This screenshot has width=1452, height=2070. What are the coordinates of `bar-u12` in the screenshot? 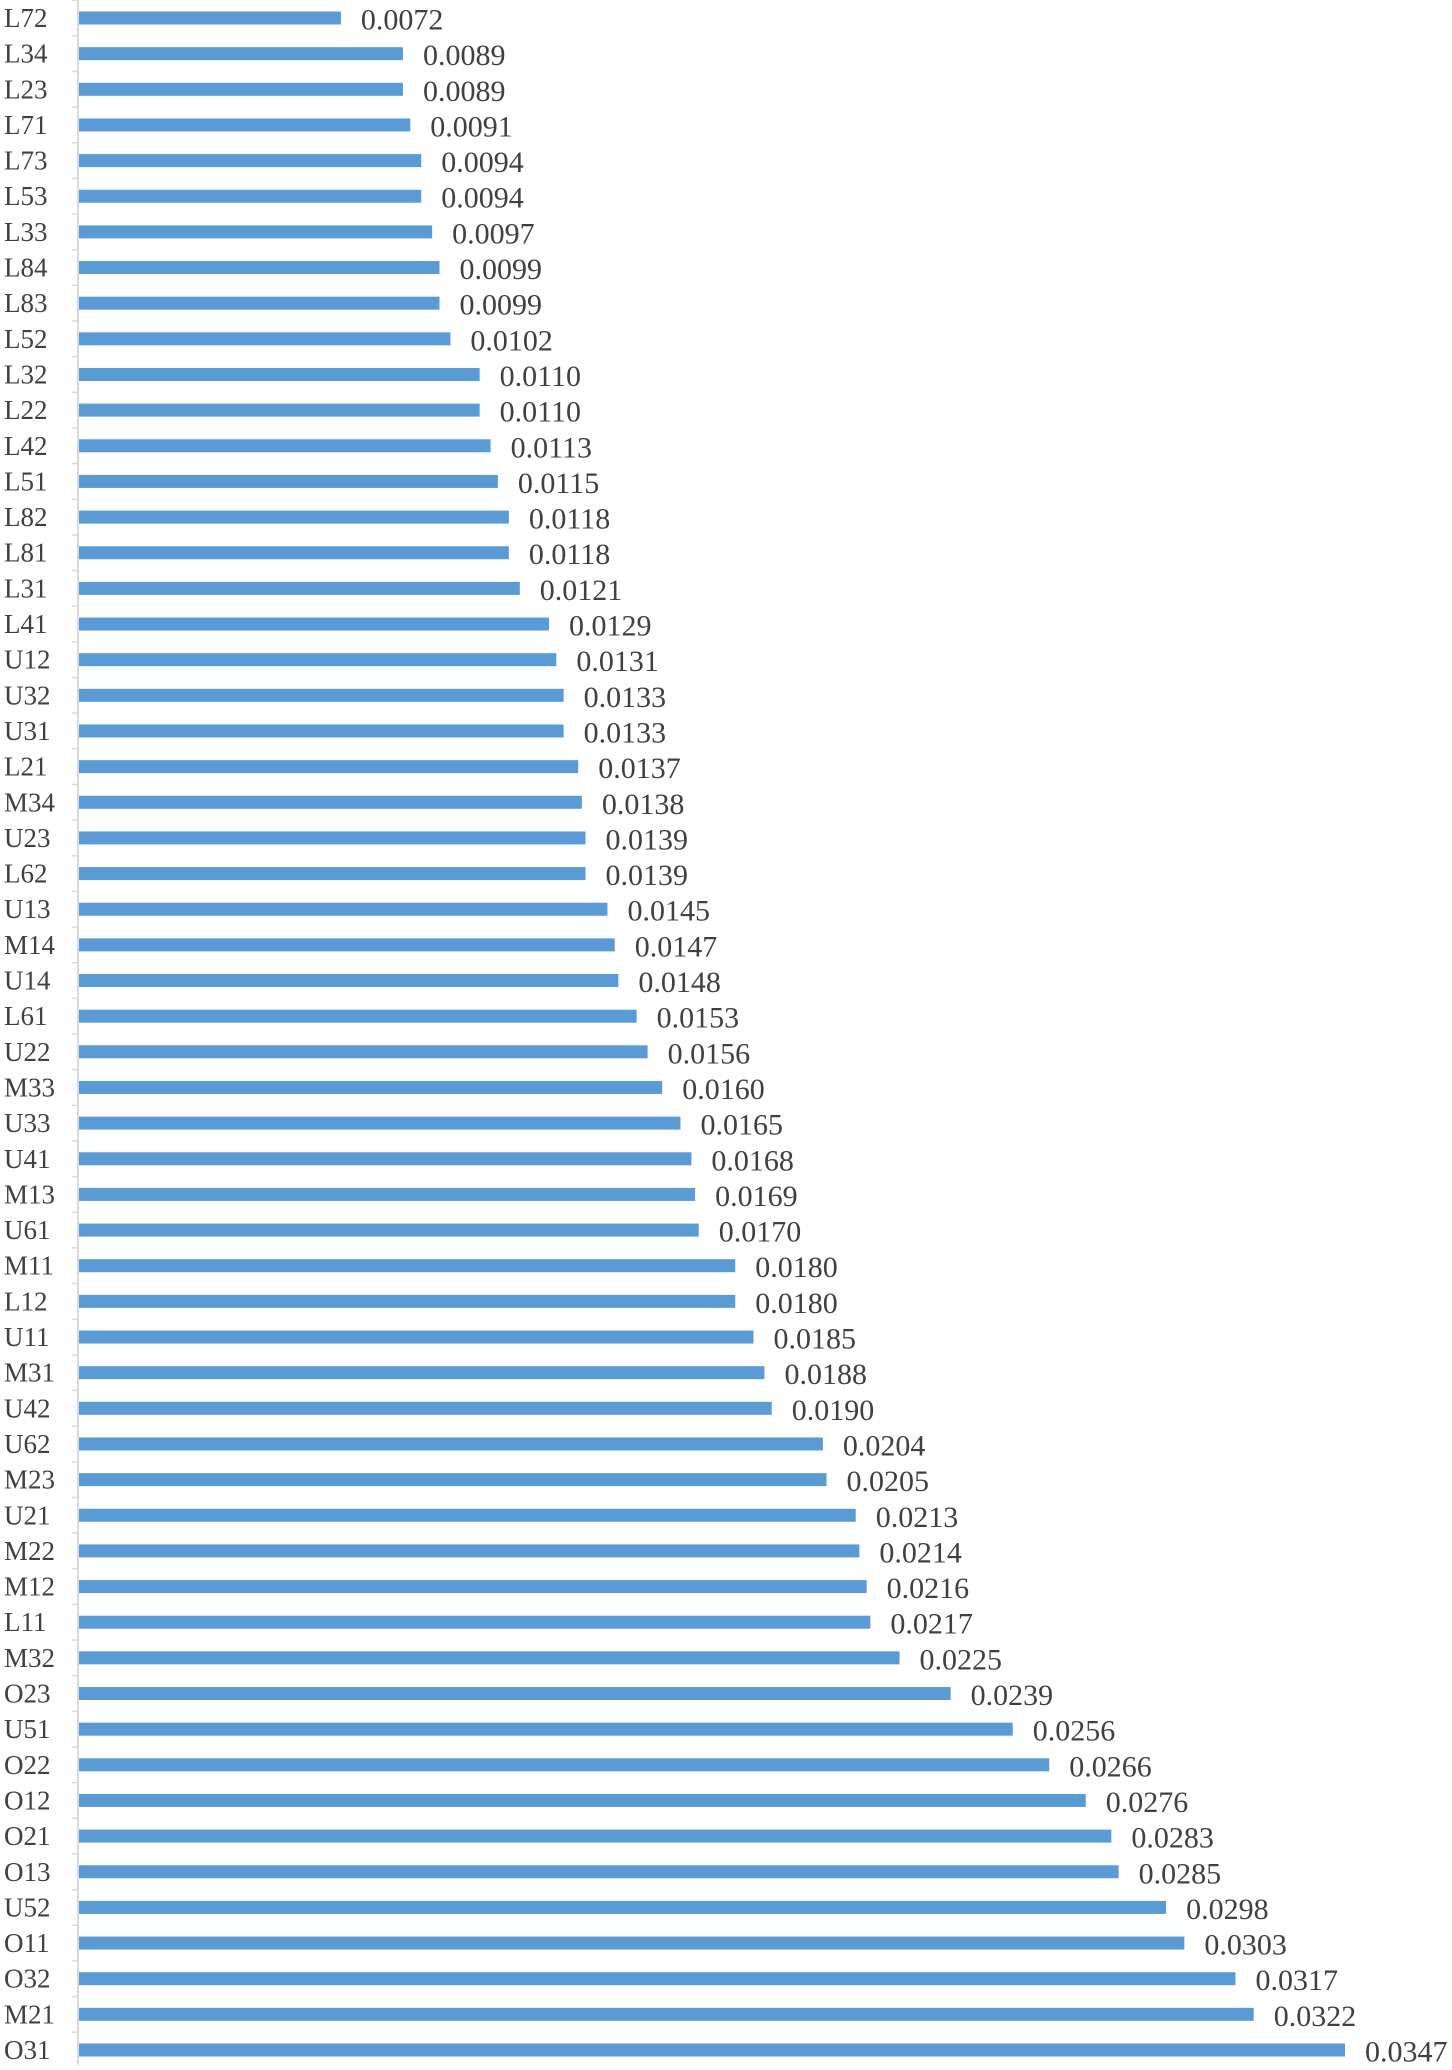 It's located at (318, 660).